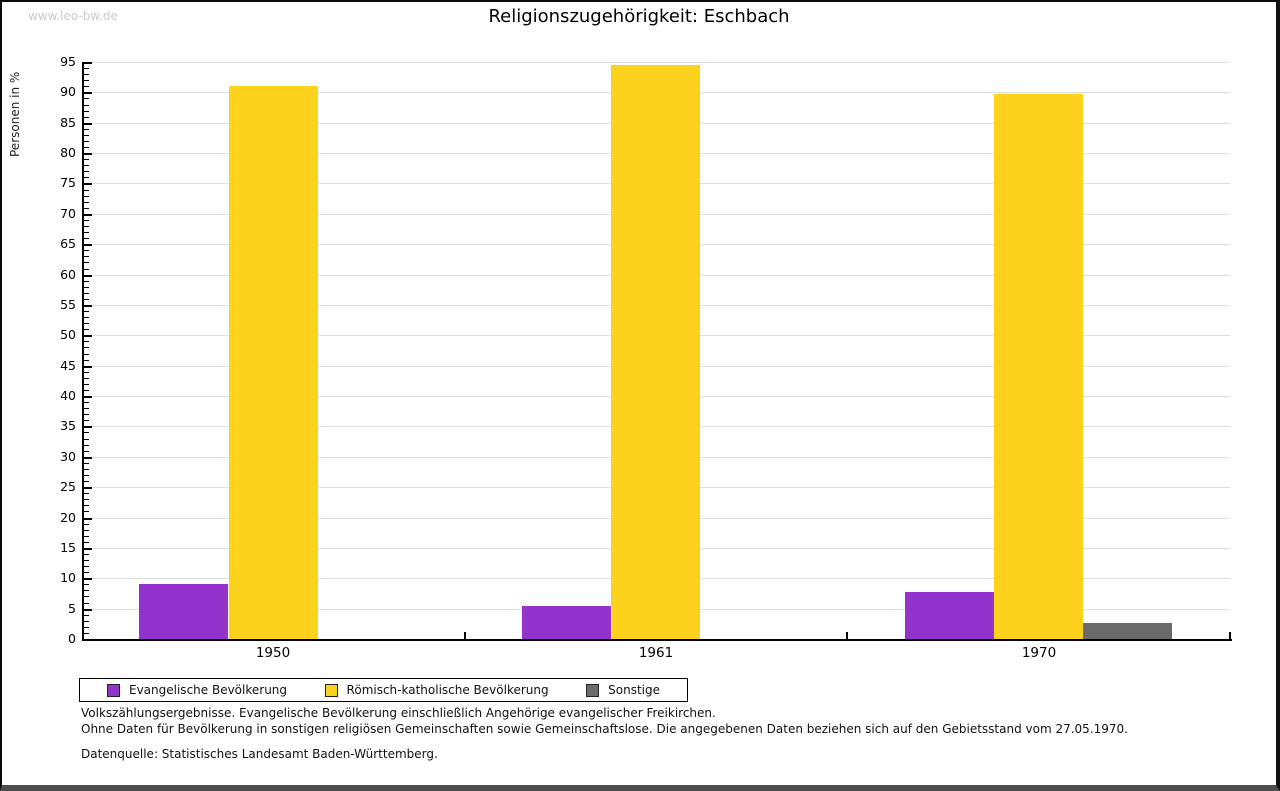  What do you see at coordinates (72, 638) in the screenshot?
I see `y-tick-label: 0` at bounding box center [72, 638].